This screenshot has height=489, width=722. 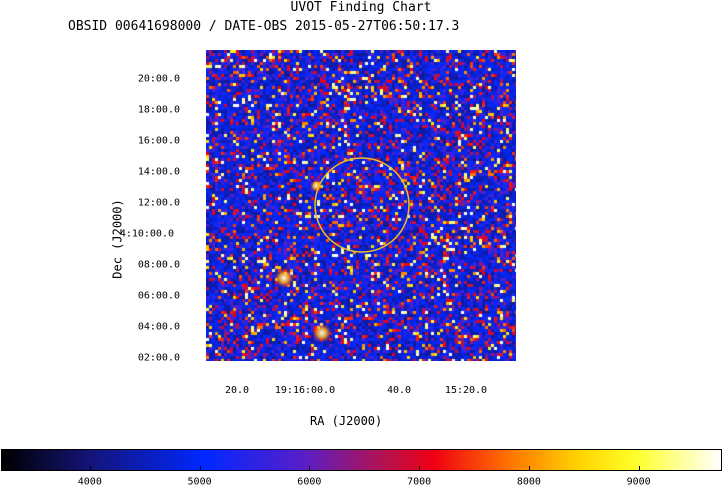 What do you see at coordinates (346, 421) in the screenshot?
I see `x-axis-label: RA (J2000)` at bounding box center [346, 421].